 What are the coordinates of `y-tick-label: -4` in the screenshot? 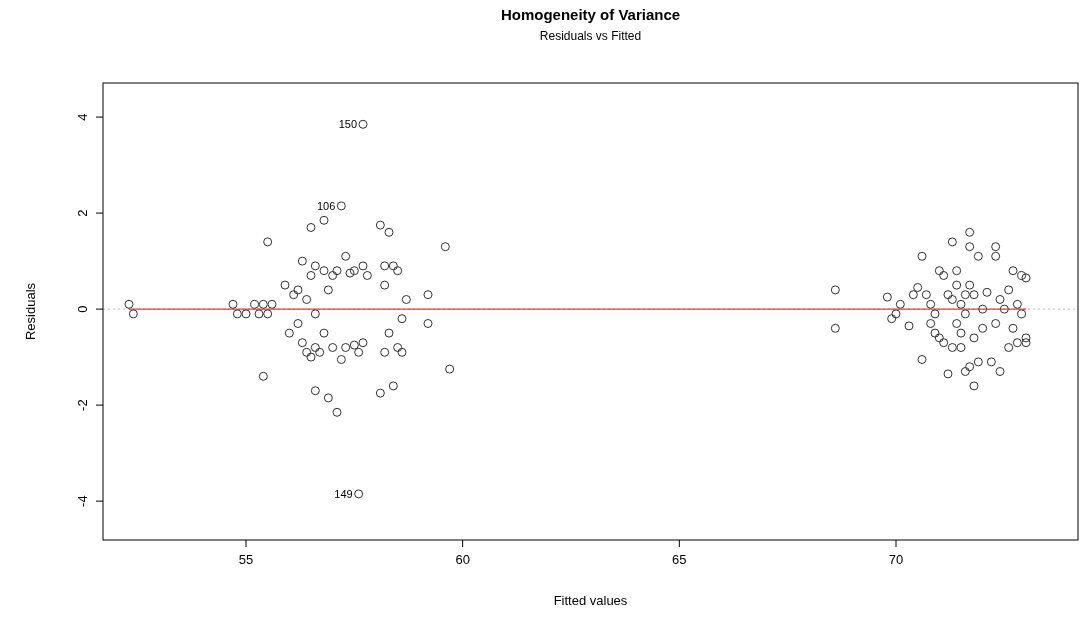 It's located at (82, 501).